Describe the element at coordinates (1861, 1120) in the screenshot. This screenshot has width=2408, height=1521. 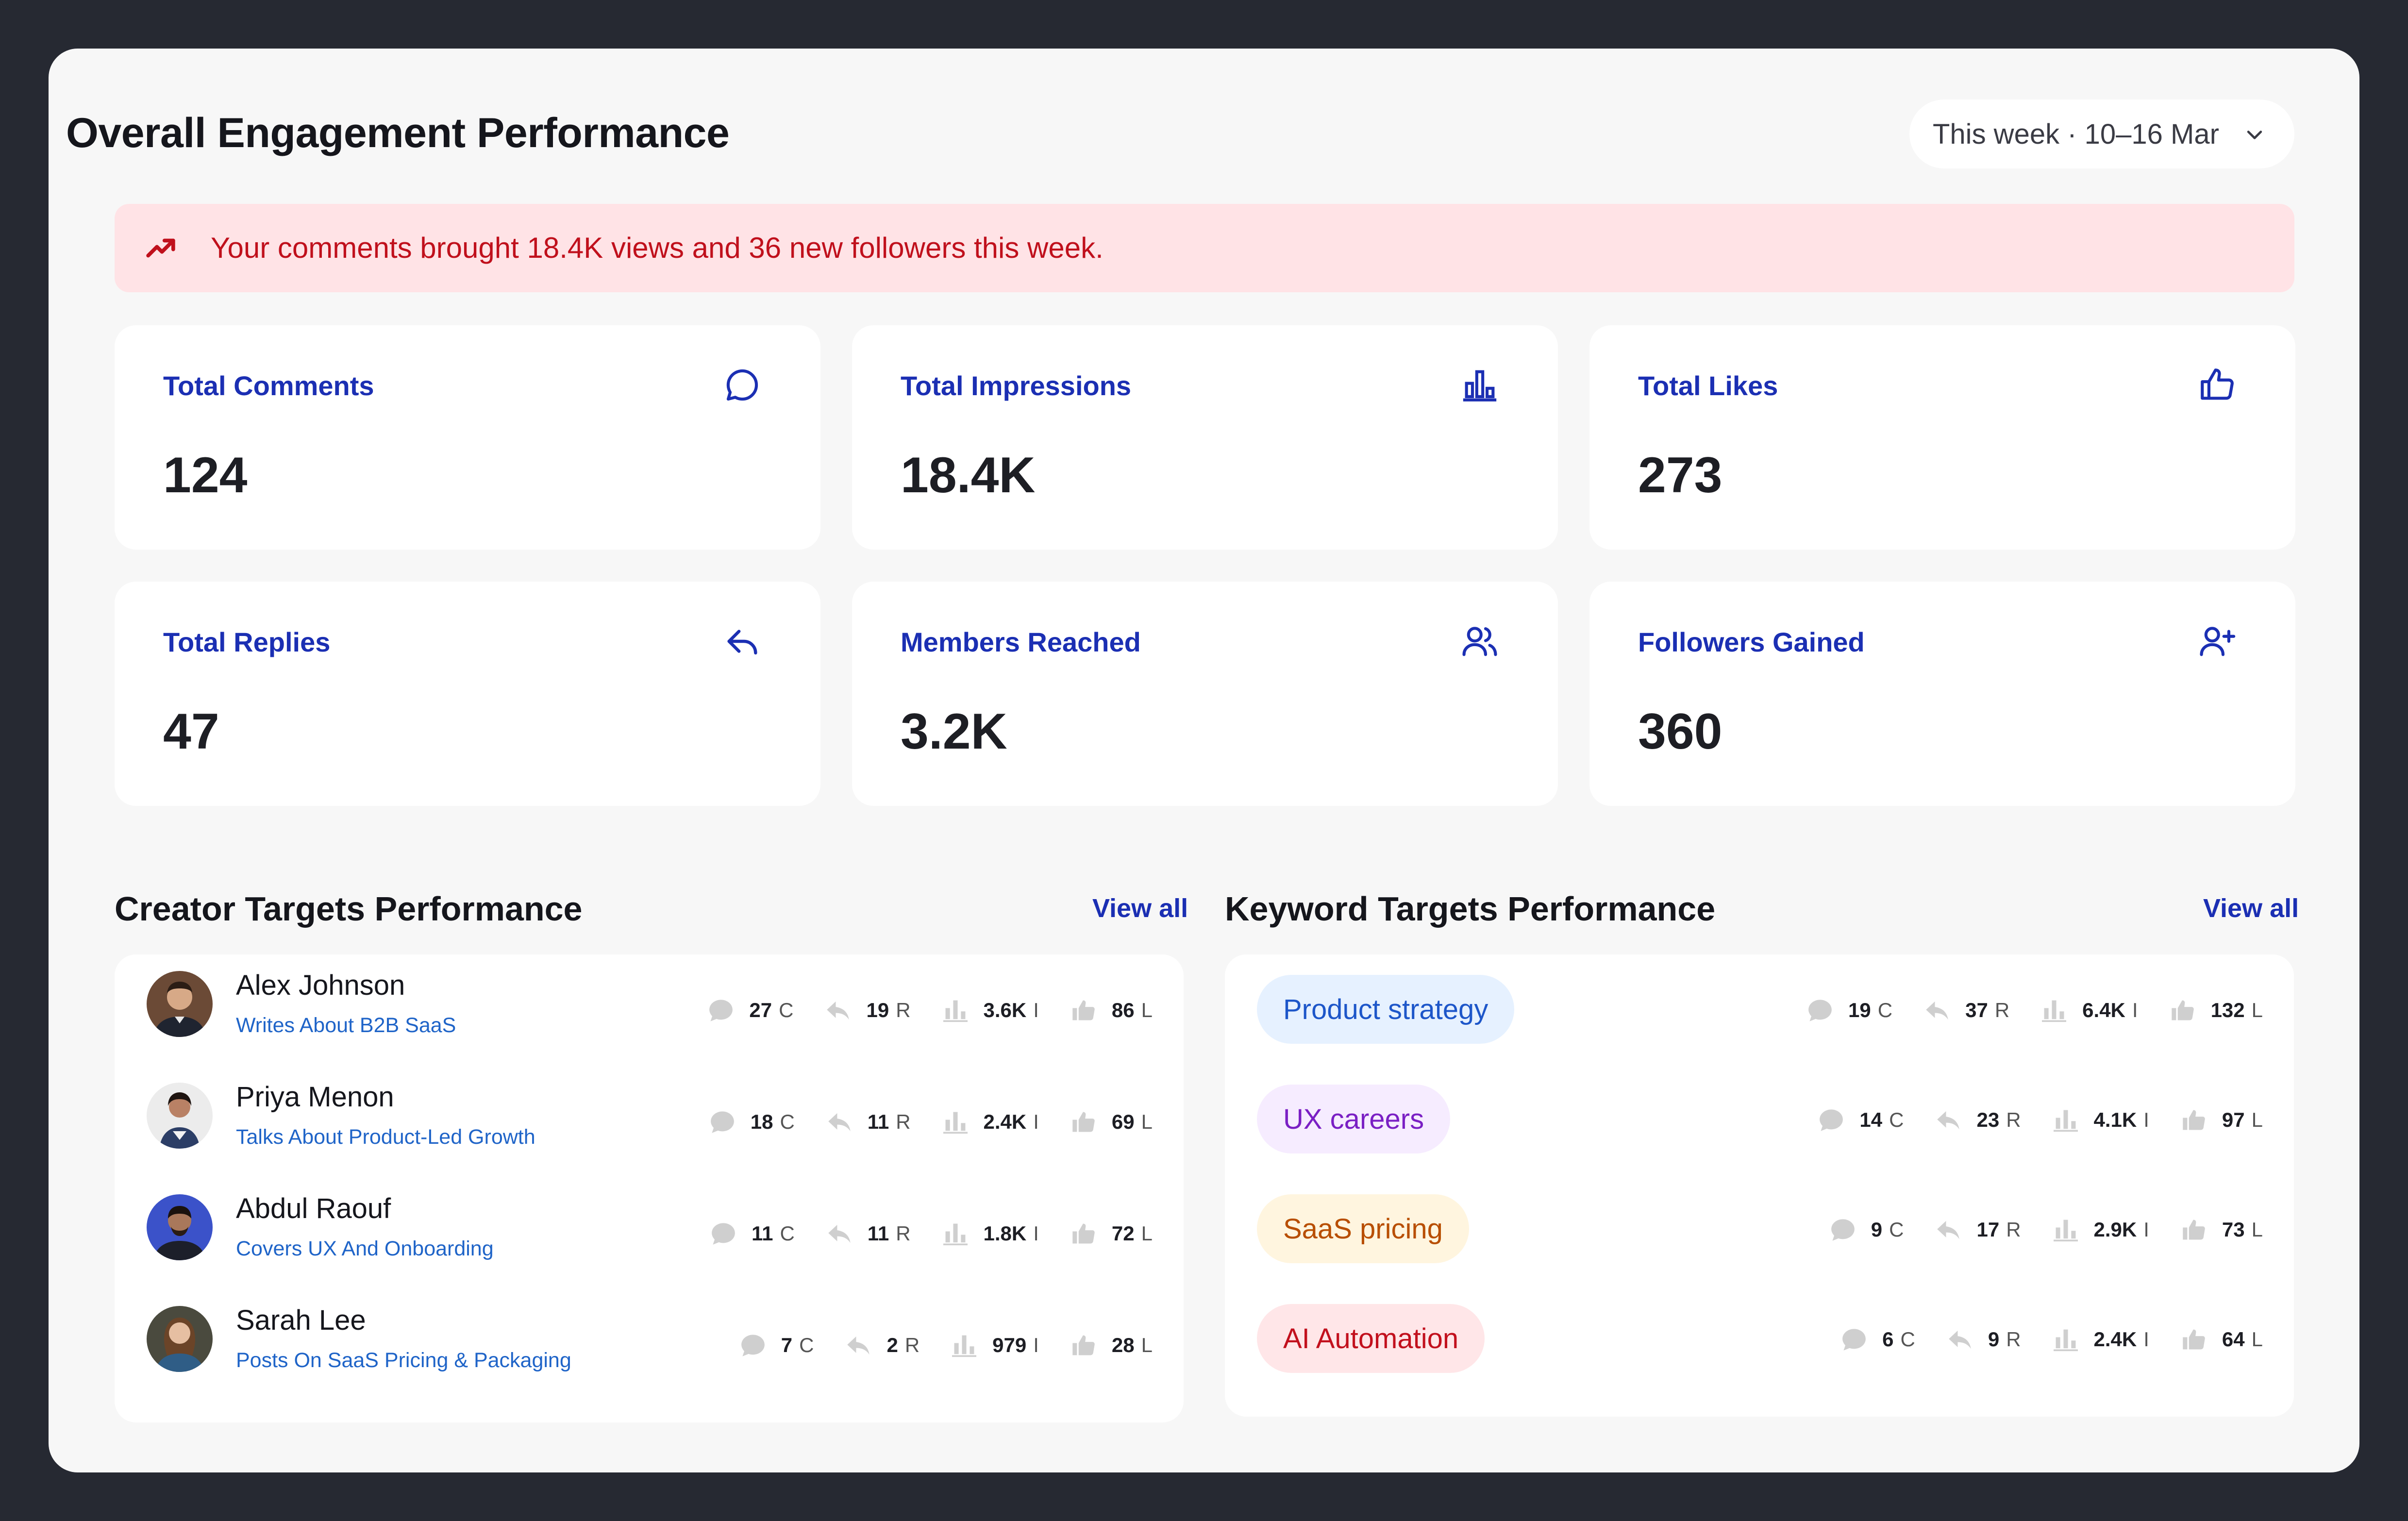
I see `comments-metric: 14 C` at that location.